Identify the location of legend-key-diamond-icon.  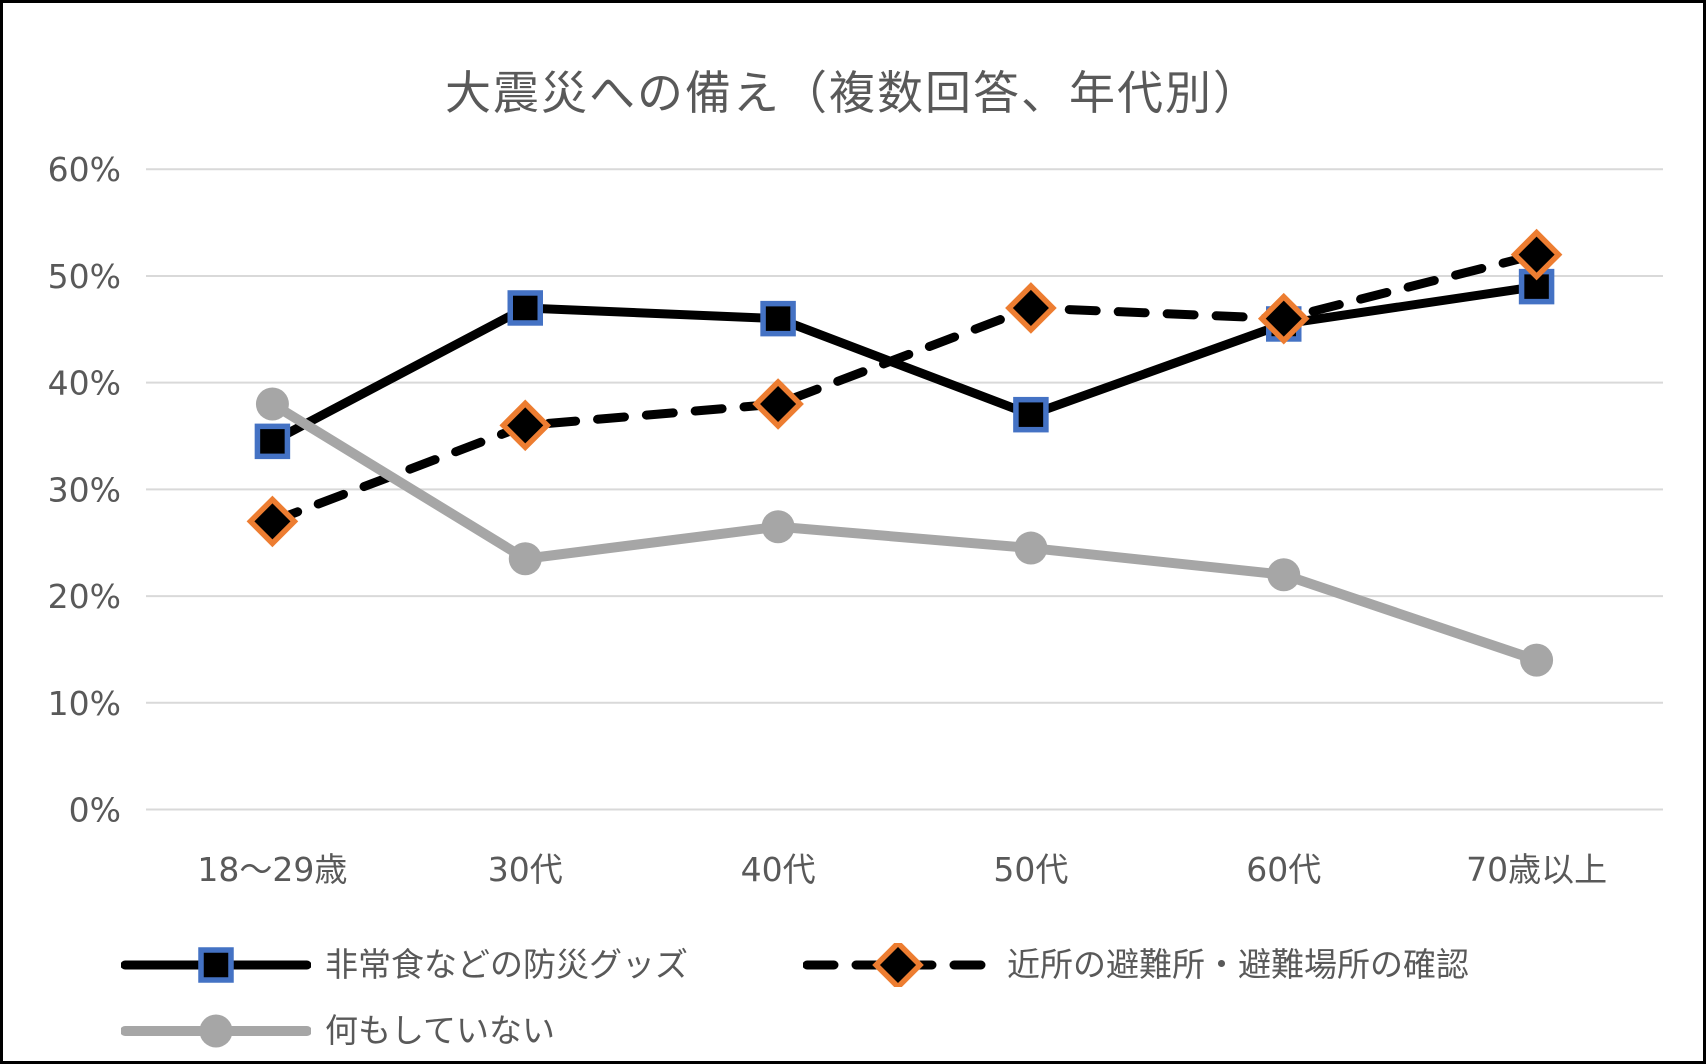
(898, 965).